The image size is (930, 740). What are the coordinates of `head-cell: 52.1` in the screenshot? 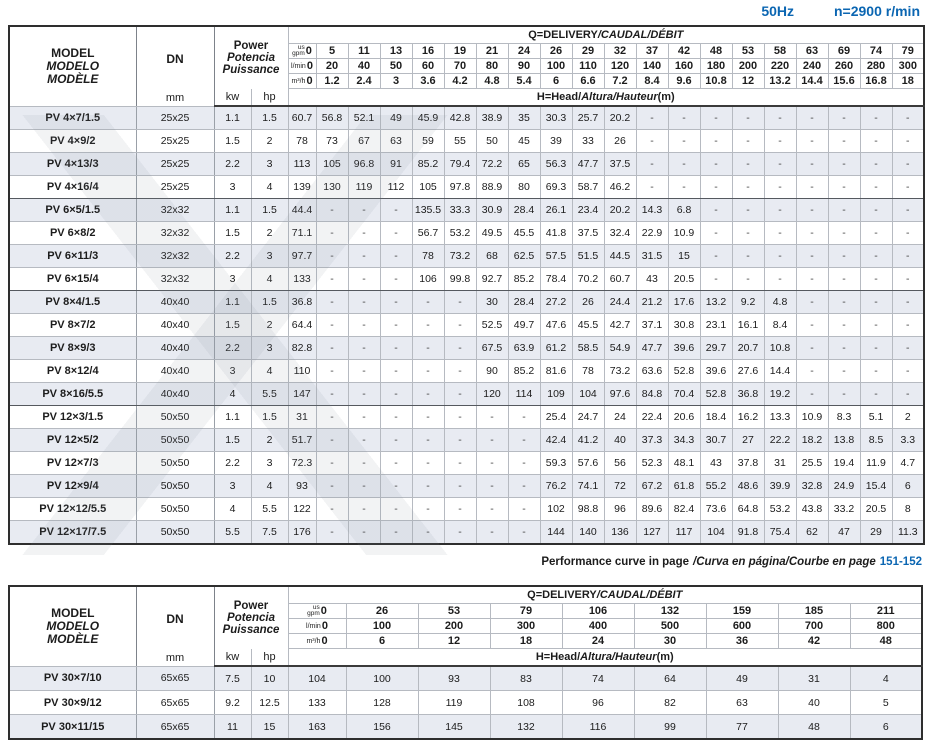 It's located at (364, 117).